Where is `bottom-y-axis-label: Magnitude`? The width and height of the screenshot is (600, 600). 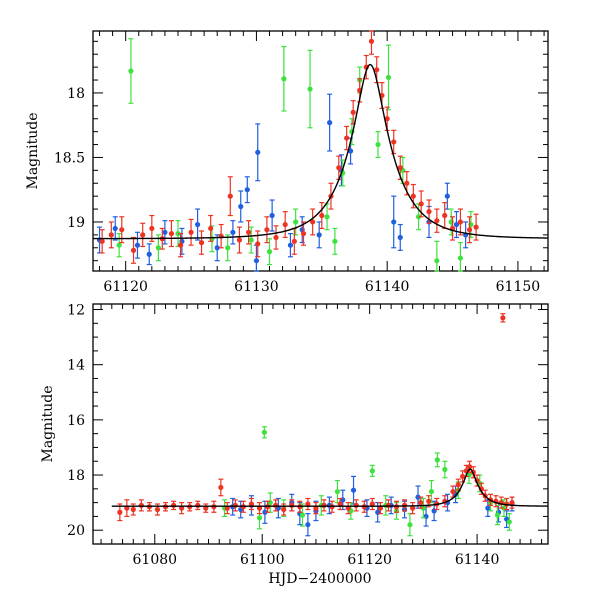
bottom-y-axis-label: Magnitude is located at coordinates (48, 423).